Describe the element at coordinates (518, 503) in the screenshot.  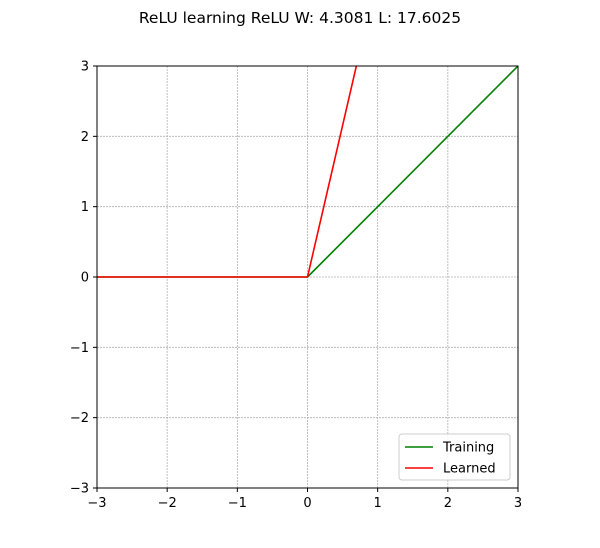
I see `x-tick-label: 3` at that location.